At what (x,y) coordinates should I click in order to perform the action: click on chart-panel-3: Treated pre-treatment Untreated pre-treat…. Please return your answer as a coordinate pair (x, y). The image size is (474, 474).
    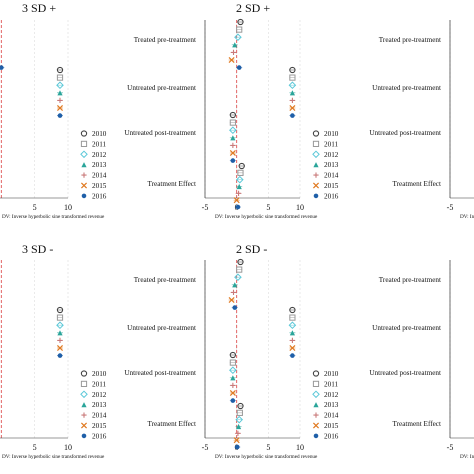
    Looking at the image, I should click on (421, 120).